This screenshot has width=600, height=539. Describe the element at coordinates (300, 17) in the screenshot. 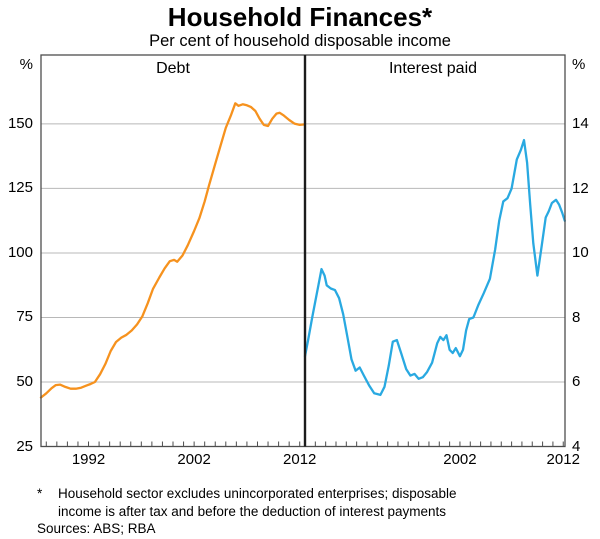

I see `page-title: Household Finances*` at that location.